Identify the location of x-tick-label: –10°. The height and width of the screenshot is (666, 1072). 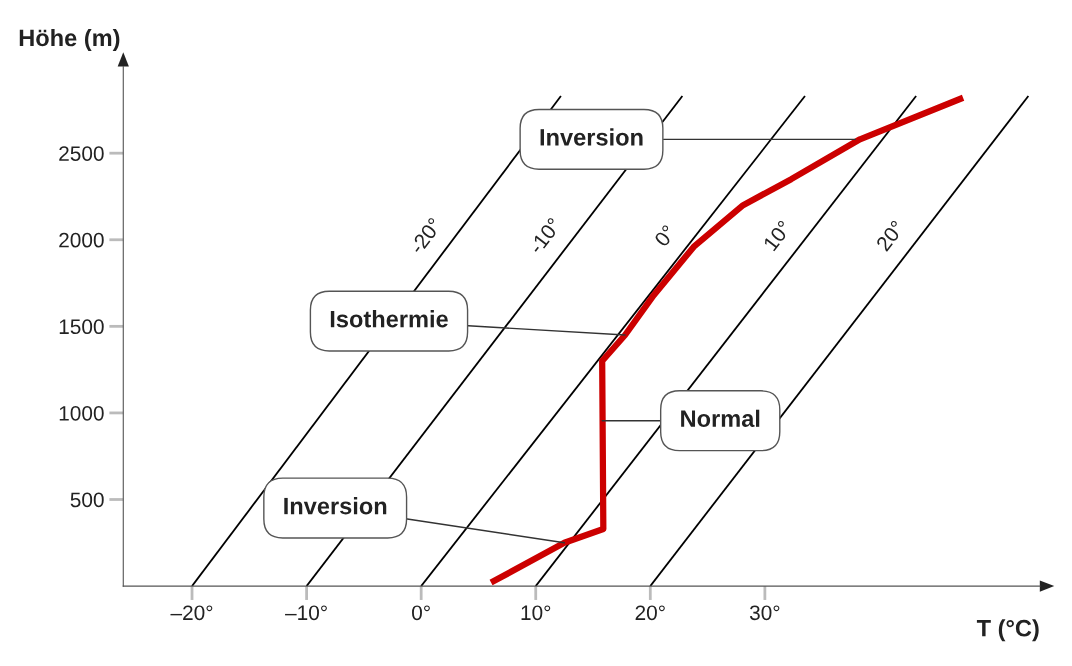
(306, 613).